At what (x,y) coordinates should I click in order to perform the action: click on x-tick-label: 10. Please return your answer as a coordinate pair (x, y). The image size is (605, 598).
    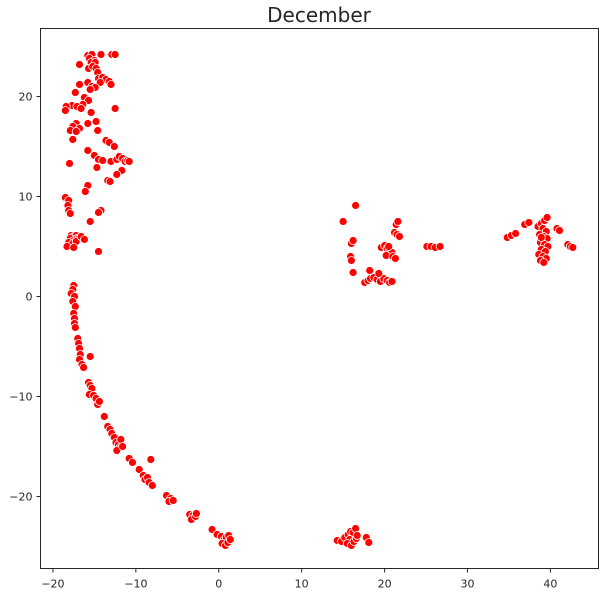
    Looking at the image, I should click on (302, 584).